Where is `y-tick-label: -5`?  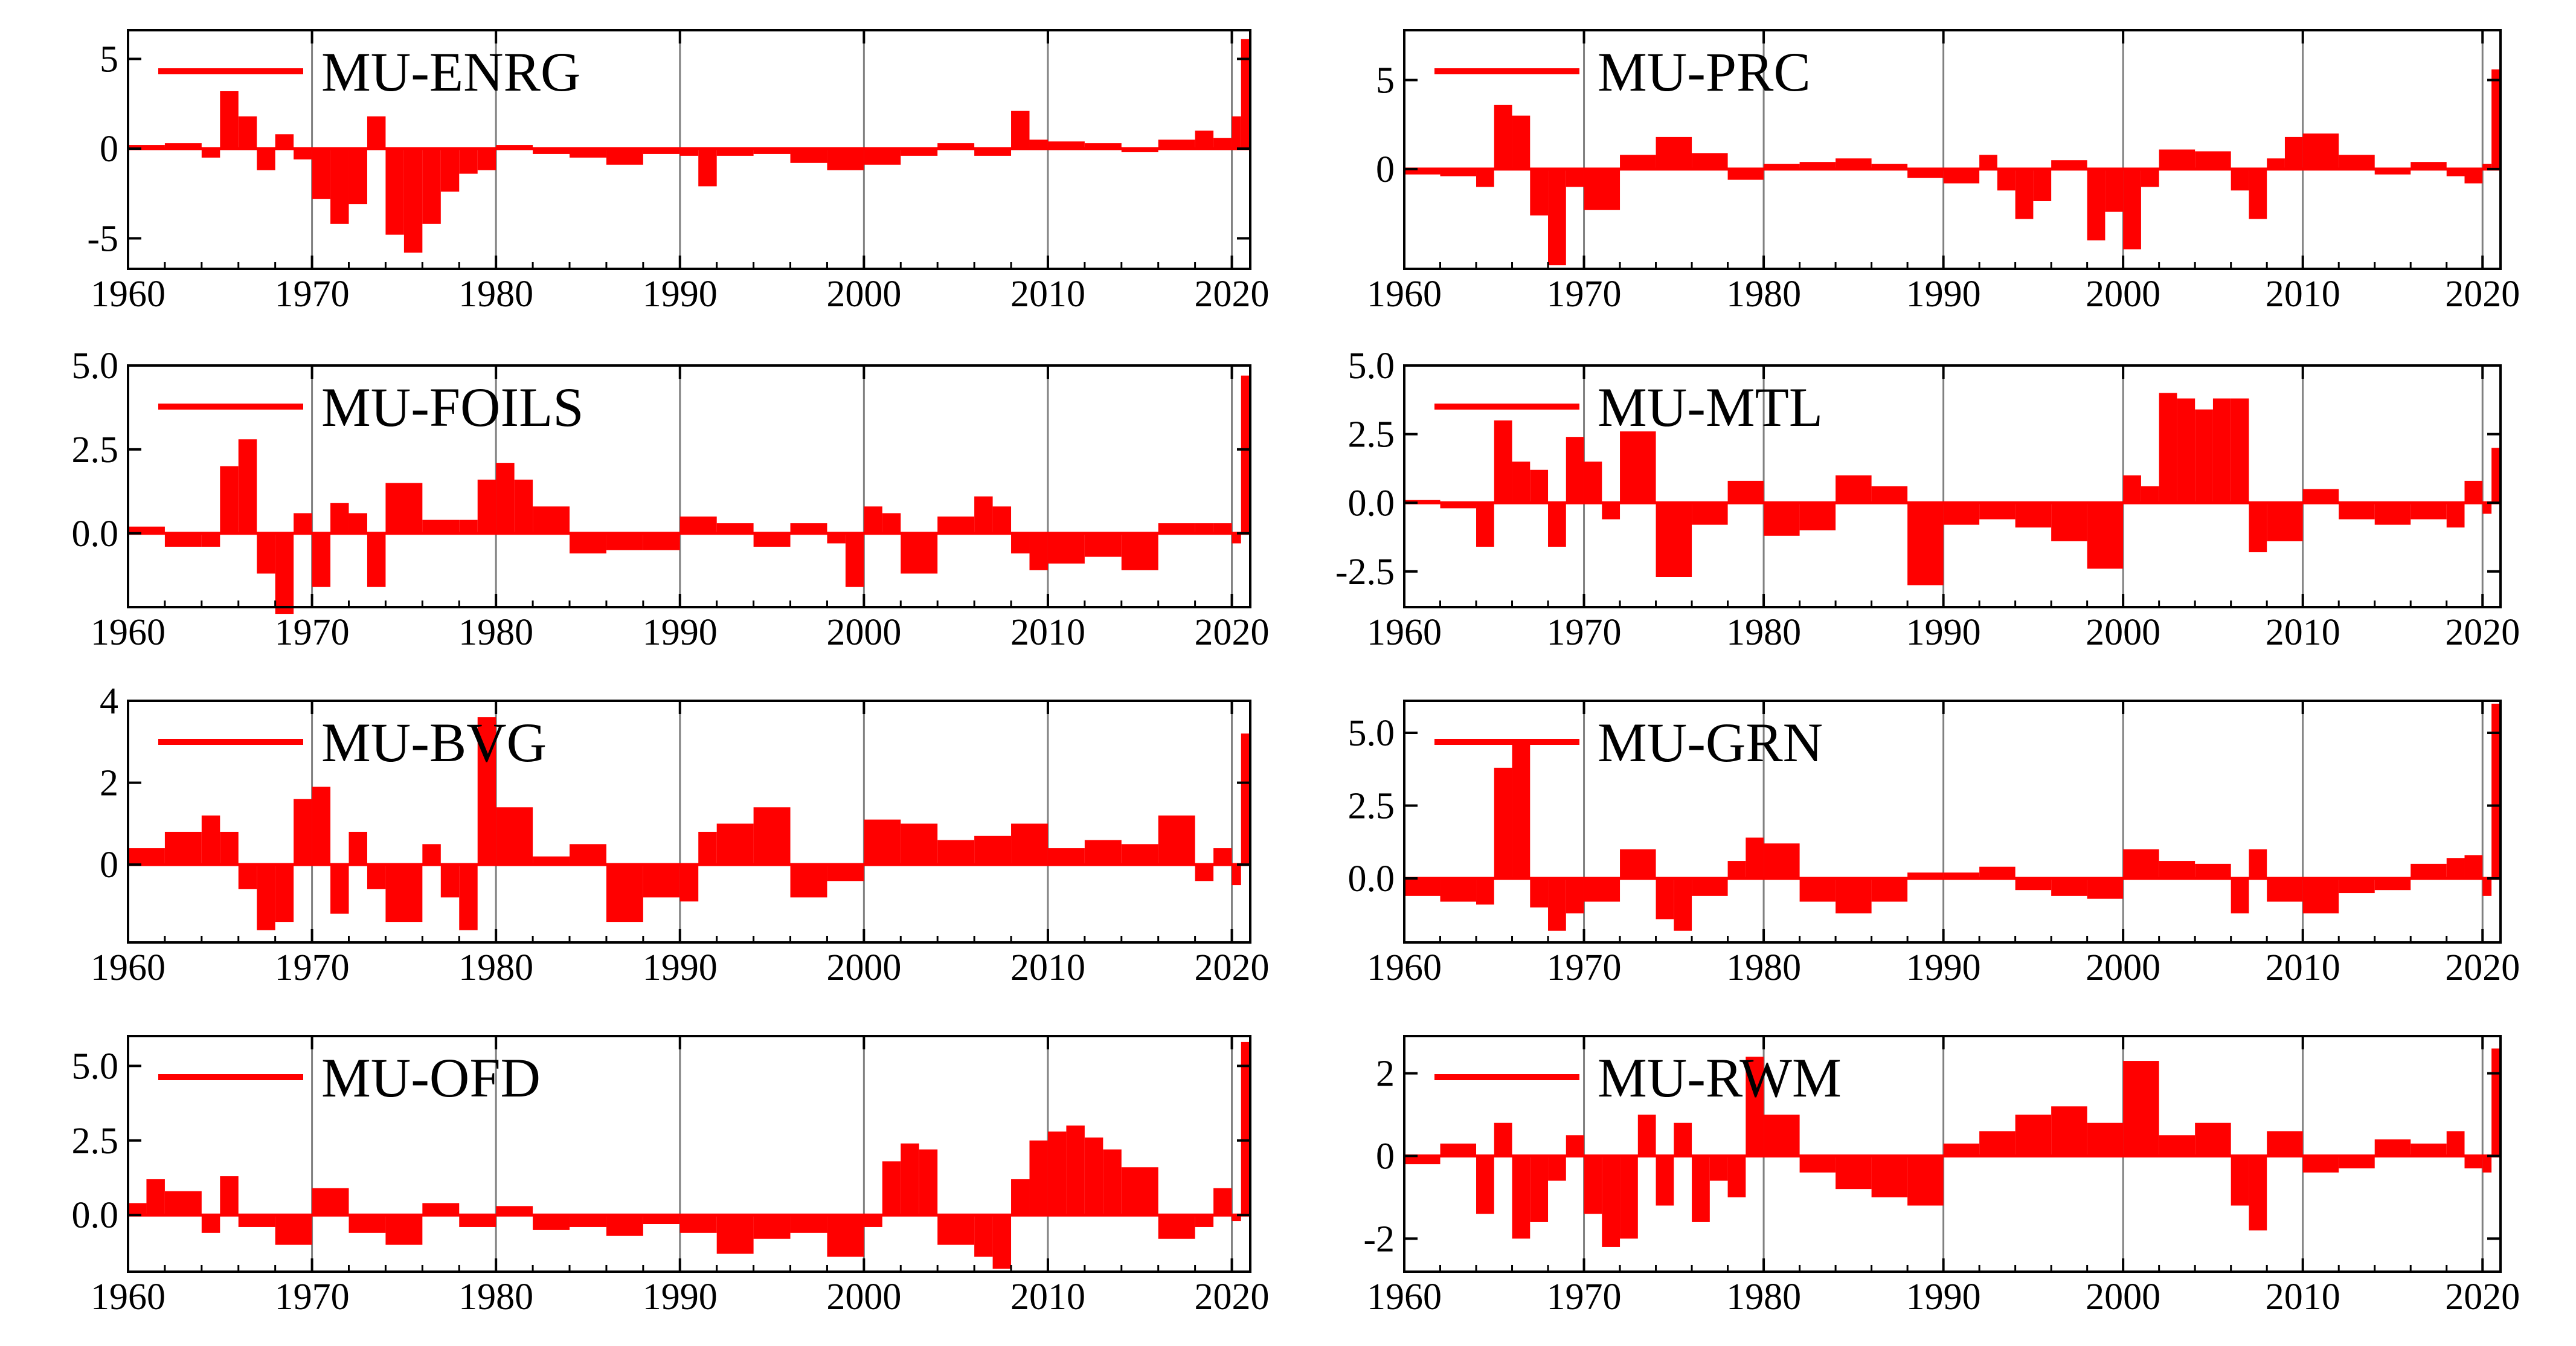 y-tick-label: -5 is located at coordinates (102, 239).